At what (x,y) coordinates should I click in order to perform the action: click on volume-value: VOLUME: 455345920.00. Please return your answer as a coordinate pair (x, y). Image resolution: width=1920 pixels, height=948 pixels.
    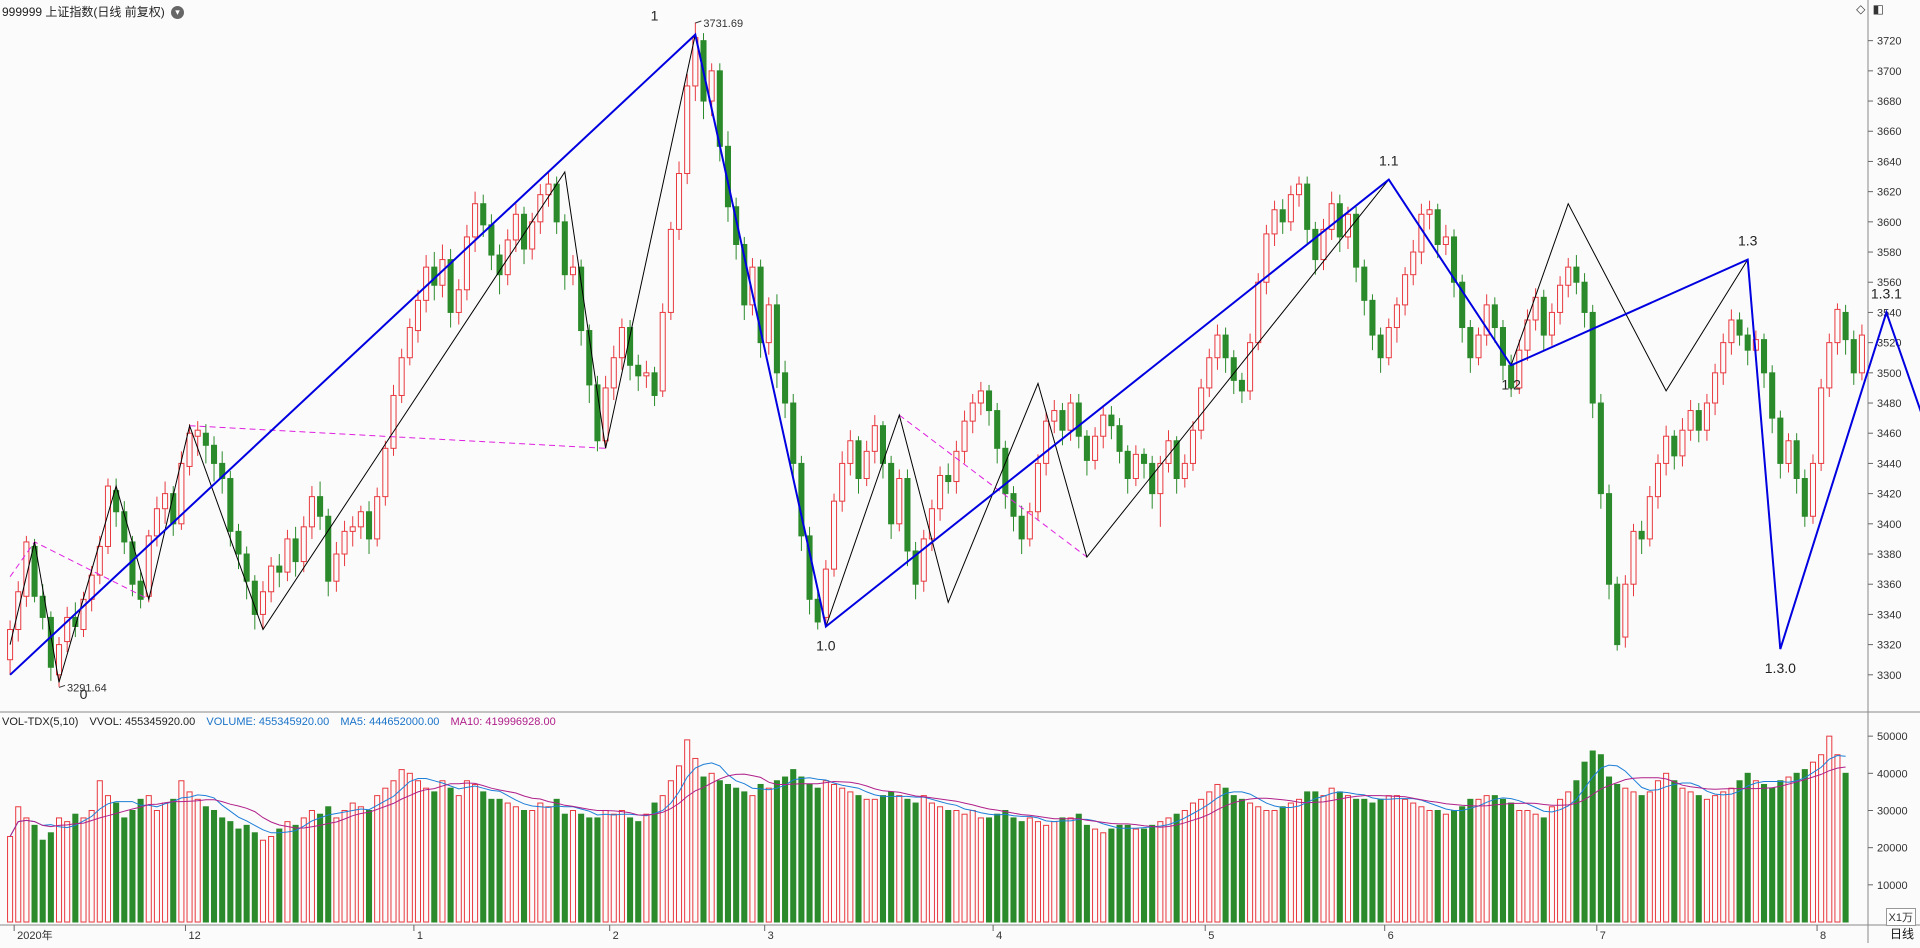
    Looking at the image, I should click on (268, 722).